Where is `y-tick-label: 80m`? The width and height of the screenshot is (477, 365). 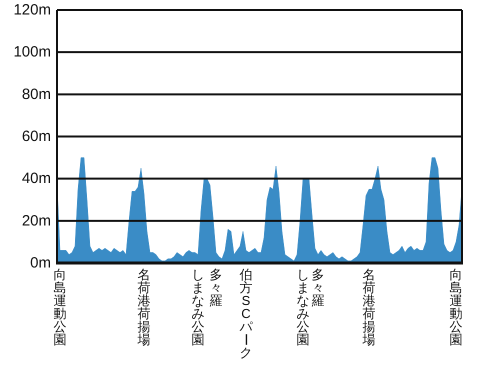
y-tick-label: 80m is located at coordinates (36, 94).